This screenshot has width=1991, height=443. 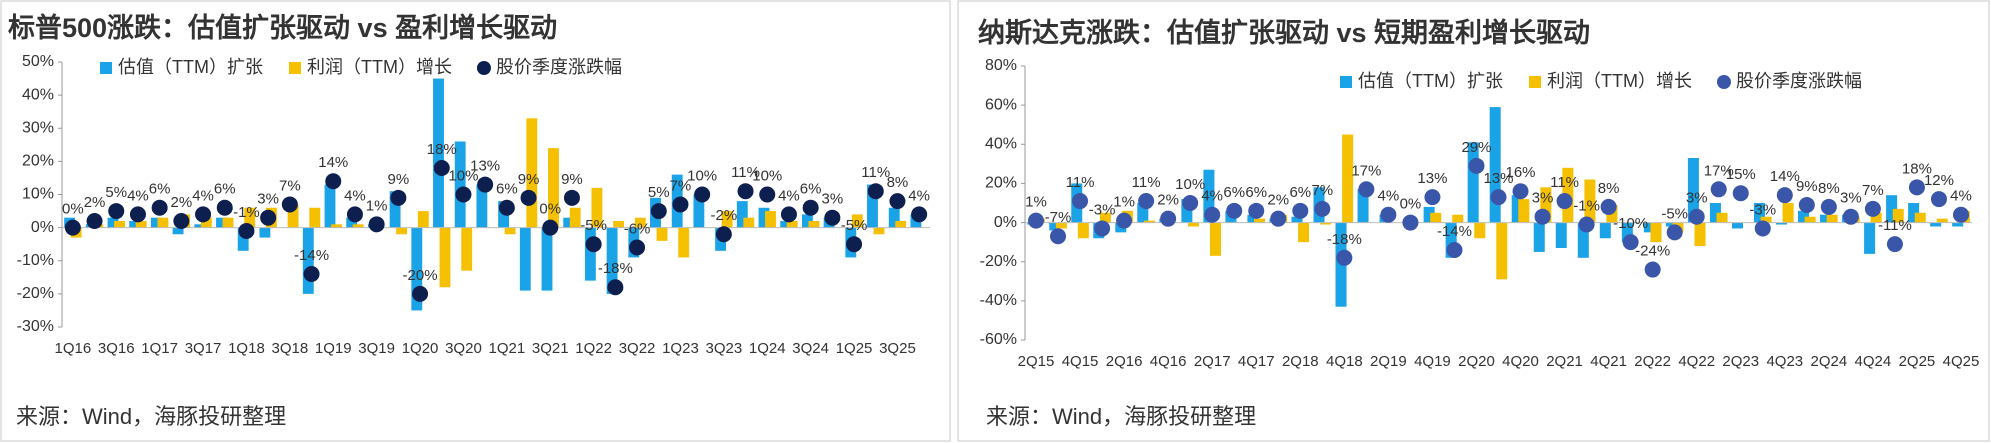 I want to click on data-label: -1%, so click(x=246, y=212).